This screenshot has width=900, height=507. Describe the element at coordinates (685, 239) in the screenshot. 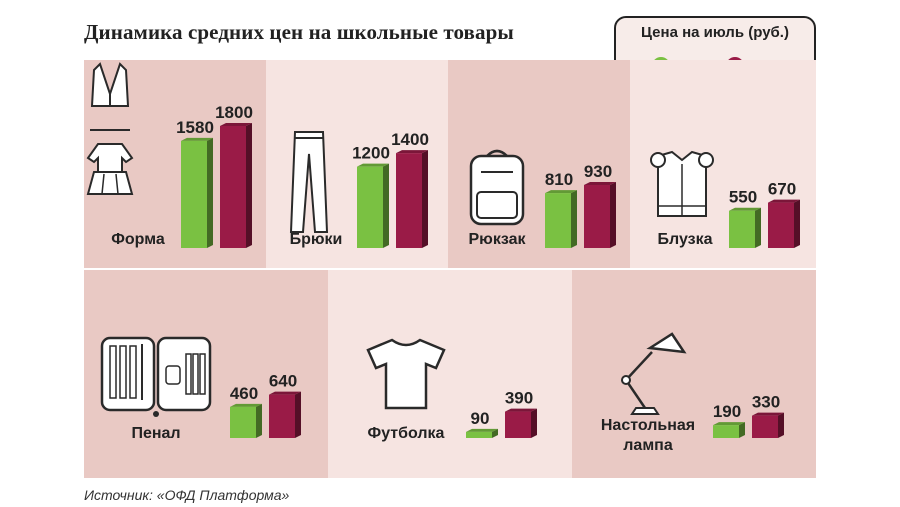

I see `category-label: Блузка` at that location.